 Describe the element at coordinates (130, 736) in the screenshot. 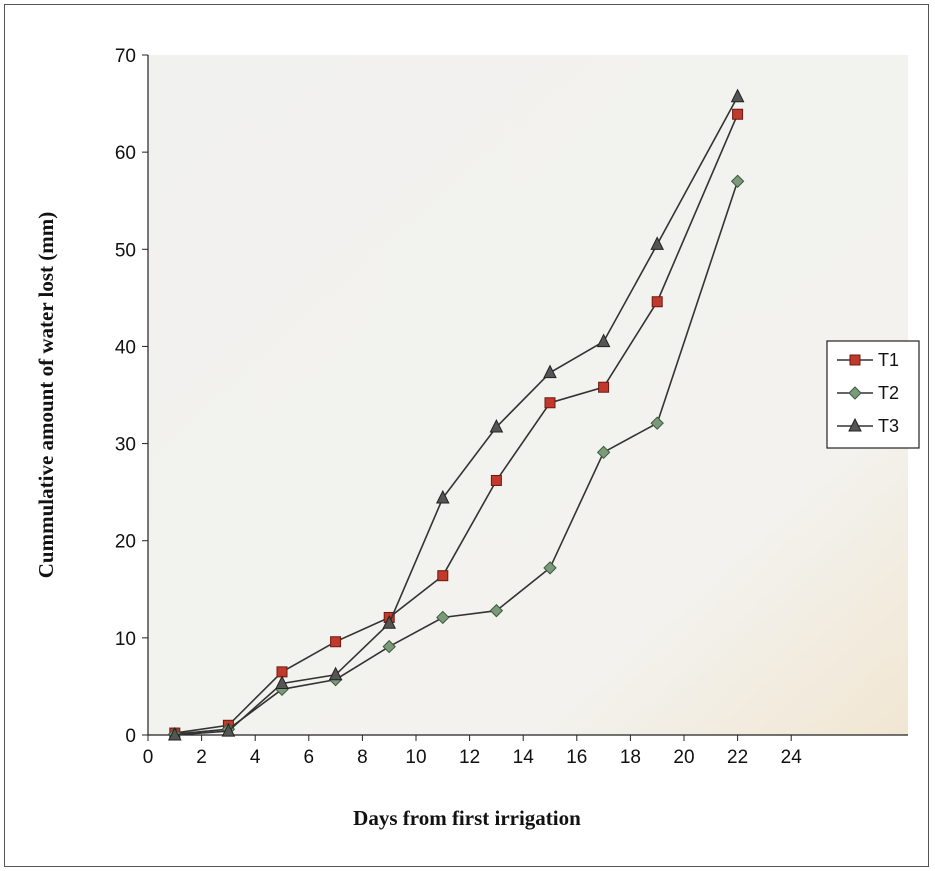

I see `y-tick-label: 0` at that location.